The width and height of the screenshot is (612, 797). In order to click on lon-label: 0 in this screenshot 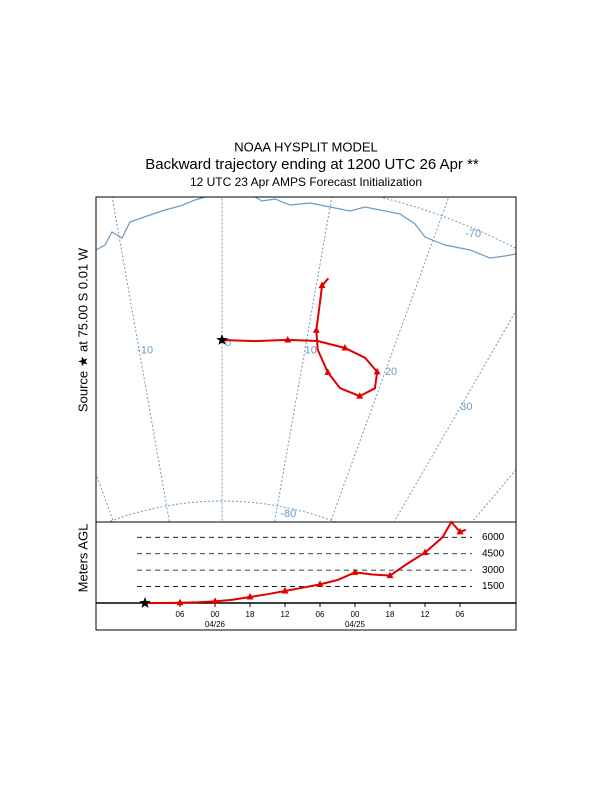, I will do `click(228, 343)`.